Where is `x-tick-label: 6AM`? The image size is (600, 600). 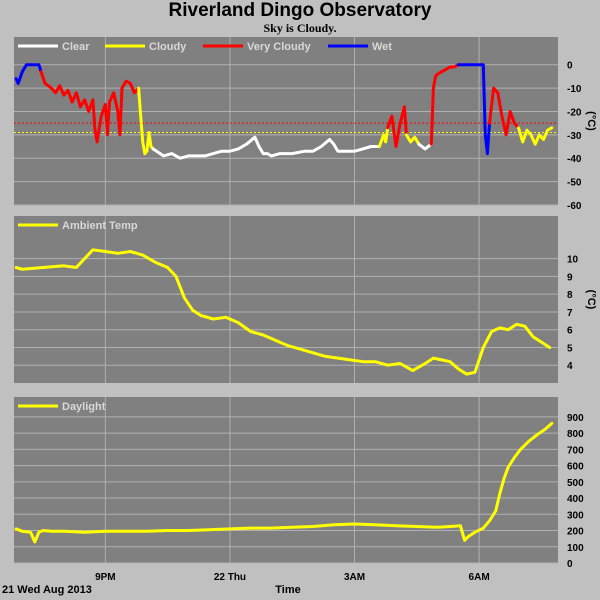
x-tick-label: 6AM is located at coordinates (479, 577).